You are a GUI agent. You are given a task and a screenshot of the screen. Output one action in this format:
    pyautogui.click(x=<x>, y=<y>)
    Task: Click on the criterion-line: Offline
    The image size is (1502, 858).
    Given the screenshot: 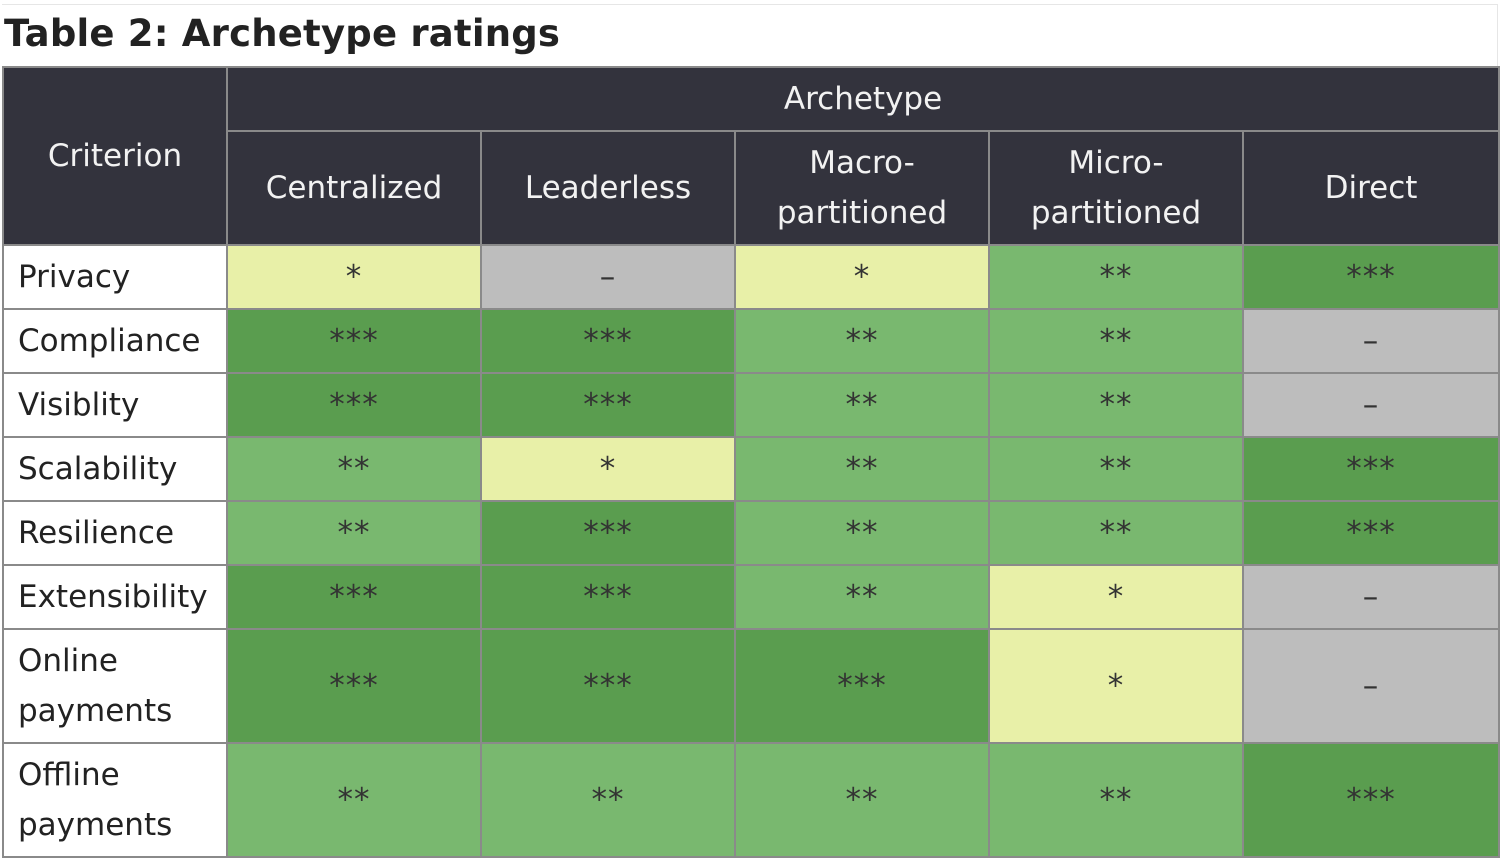 What is the action you would take?
    pyautogui.click(x=69, y=775)
    